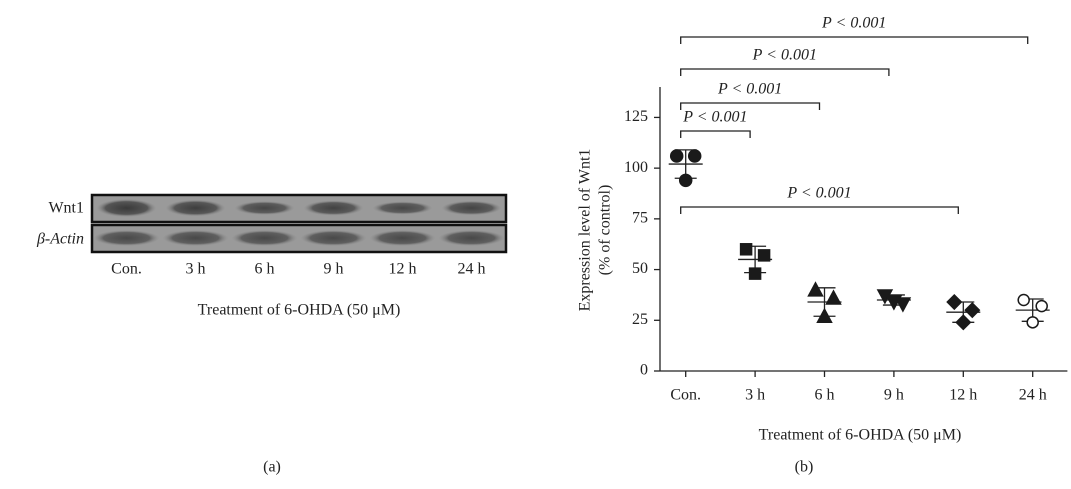  I want to click on y-tick-label: 50, so click(640, 268).